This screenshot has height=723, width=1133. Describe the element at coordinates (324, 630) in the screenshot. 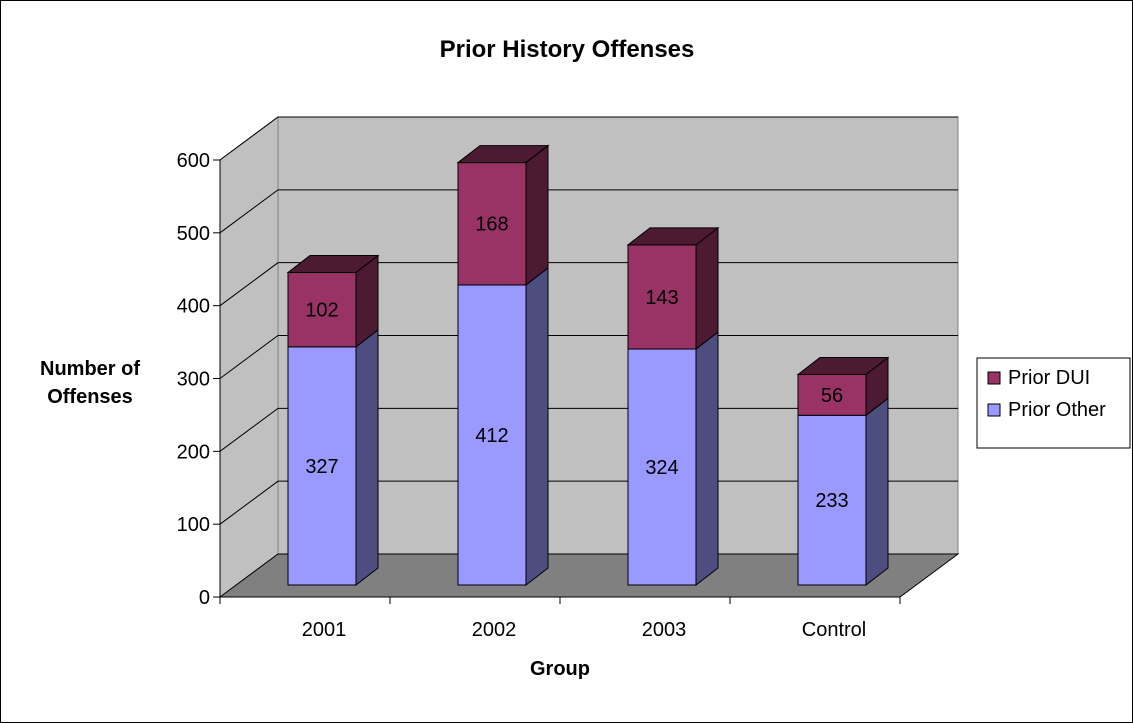

I see `x-tick-label: 2001` at that location.